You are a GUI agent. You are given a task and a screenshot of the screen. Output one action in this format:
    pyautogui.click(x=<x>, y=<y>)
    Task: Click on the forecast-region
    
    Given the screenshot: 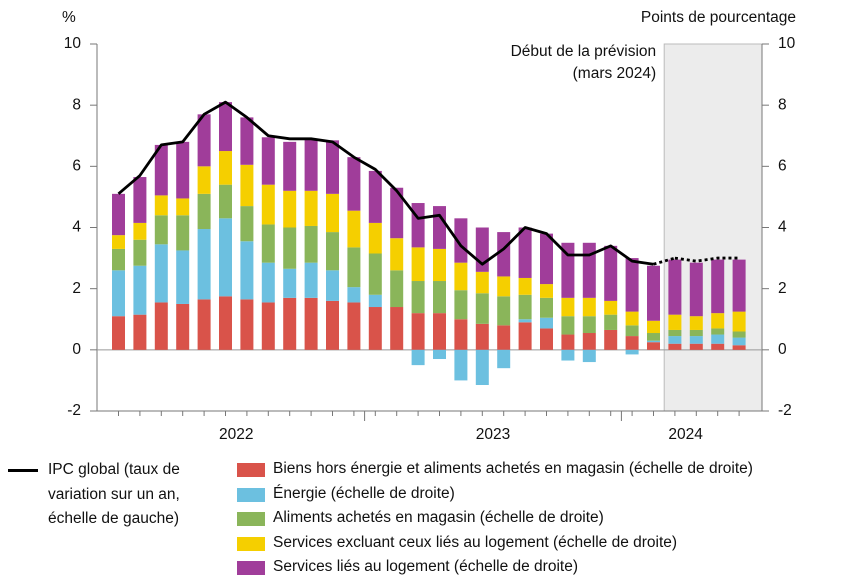 What is the action you would take?
    pyautogui.click(x=713, y=227)
    